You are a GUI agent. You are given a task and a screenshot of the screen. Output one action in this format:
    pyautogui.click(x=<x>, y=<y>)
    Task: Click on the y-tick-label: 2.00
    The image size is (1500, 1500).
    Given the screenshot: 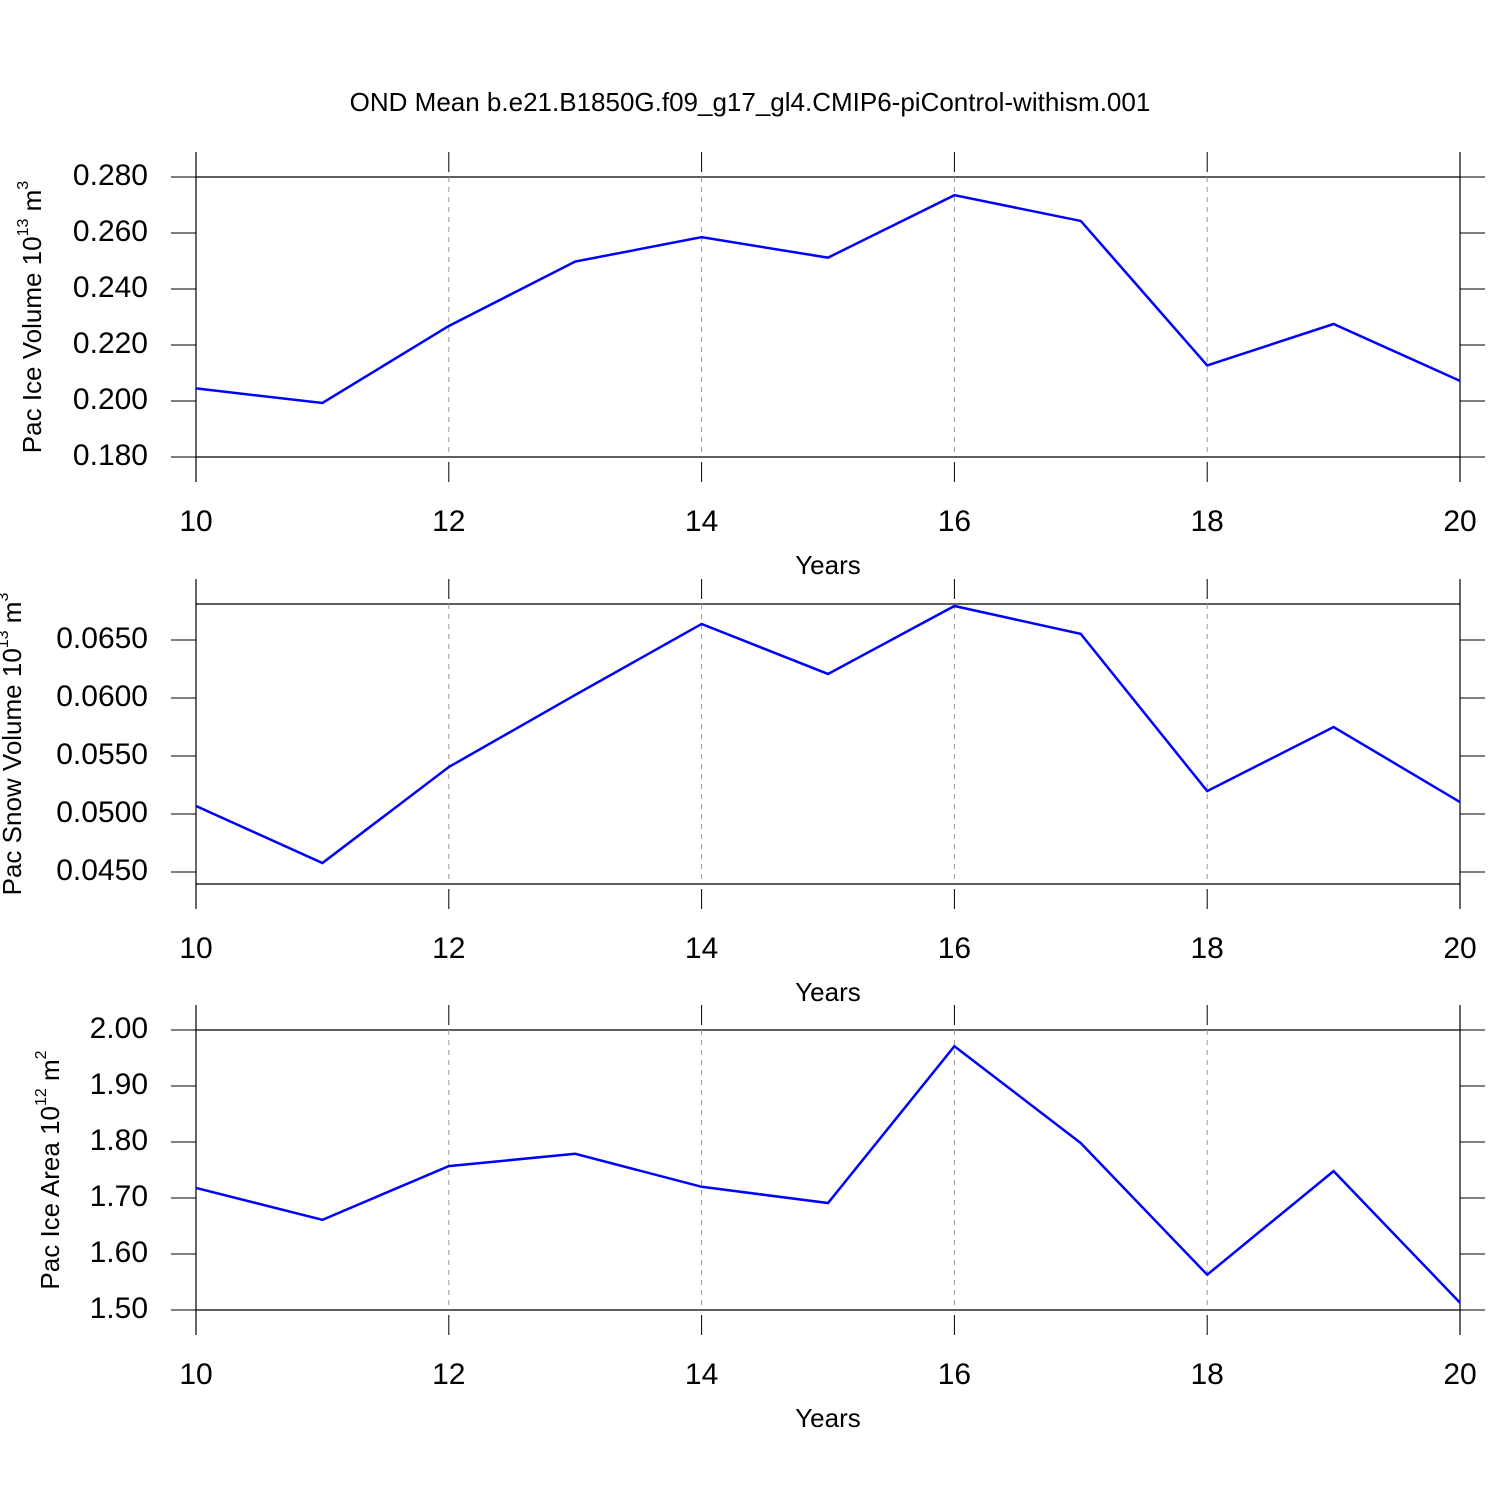 What is the action you would take?
    pyautogui.click(x=119, y=1028)
    